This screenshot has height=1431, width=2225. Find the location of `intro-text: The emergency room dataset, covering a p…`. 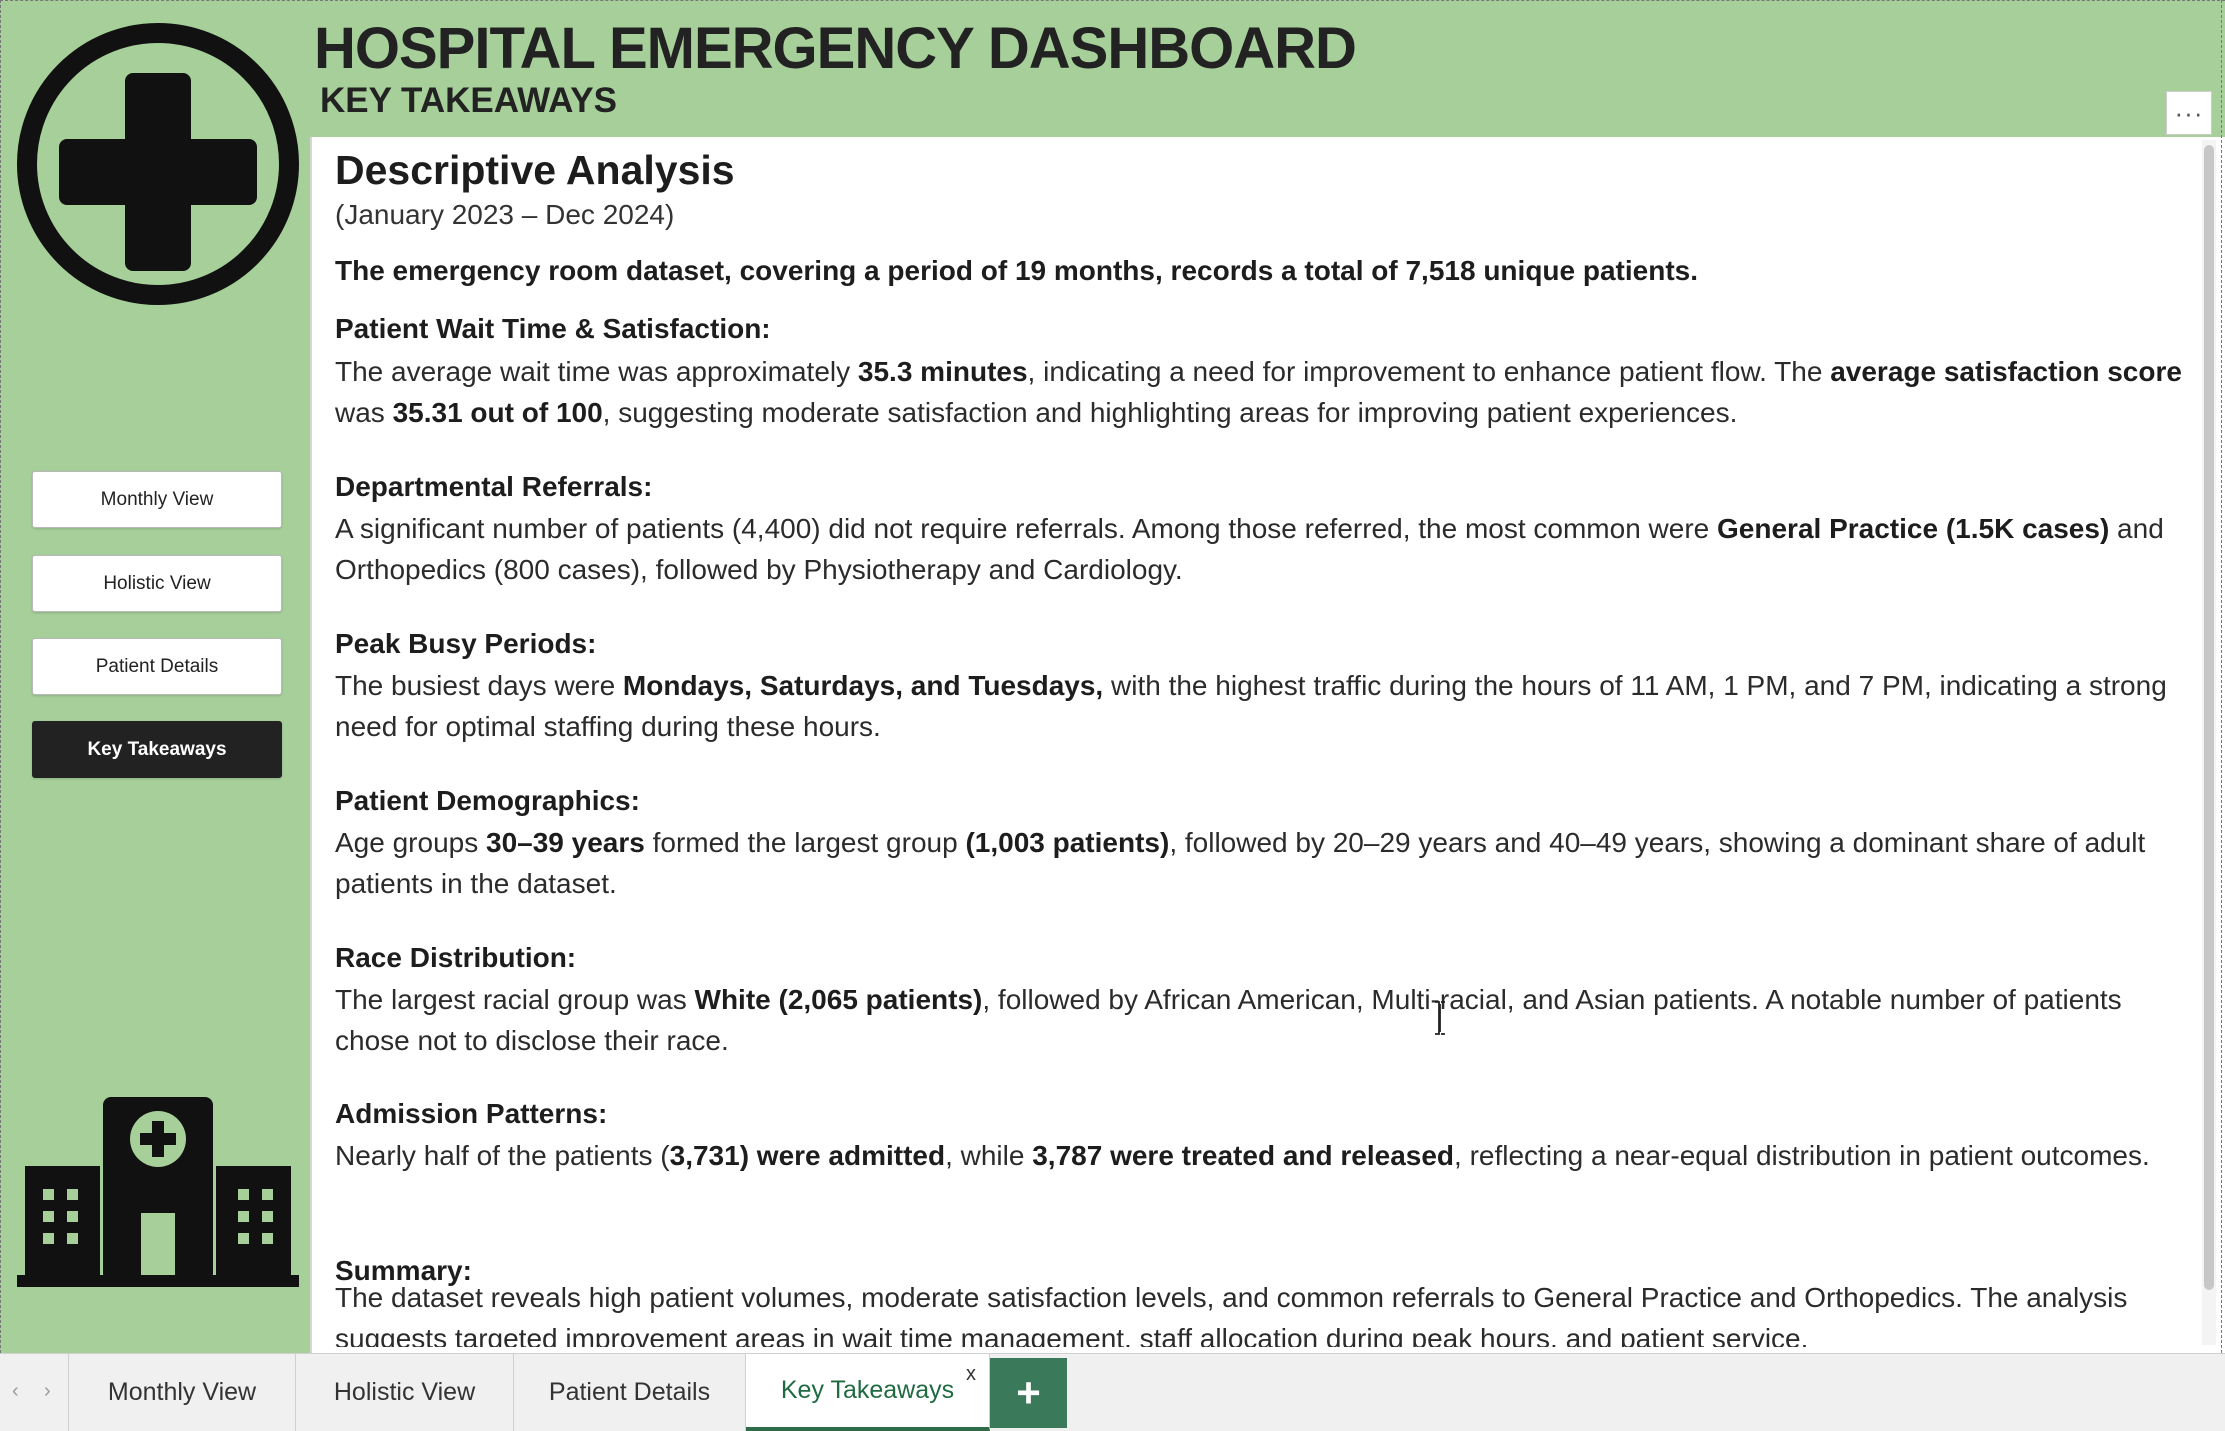

intro-text: The emergency room dataset, covering a p… is located at coordinates (1017, 270).